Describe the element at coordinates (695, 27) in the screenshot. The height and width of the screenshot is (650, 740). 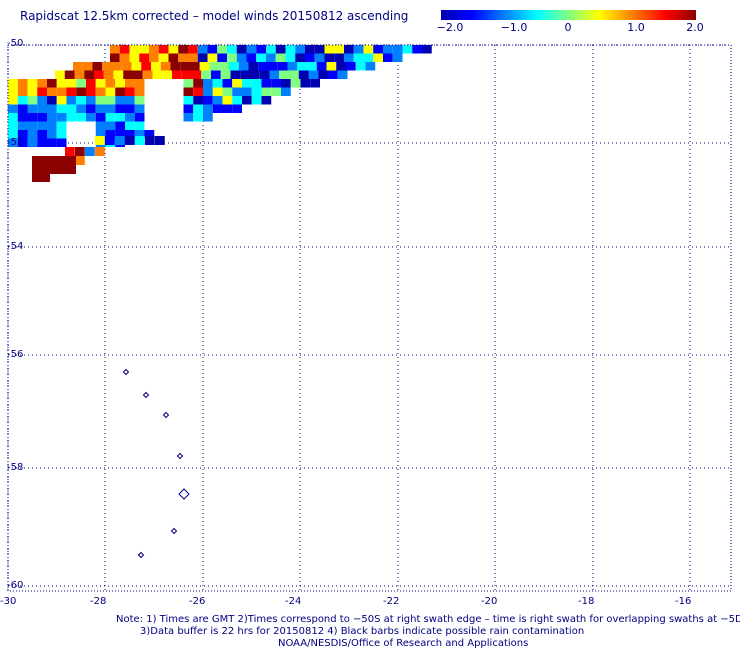
I see `colorbar-tick: 2.0` at that location.